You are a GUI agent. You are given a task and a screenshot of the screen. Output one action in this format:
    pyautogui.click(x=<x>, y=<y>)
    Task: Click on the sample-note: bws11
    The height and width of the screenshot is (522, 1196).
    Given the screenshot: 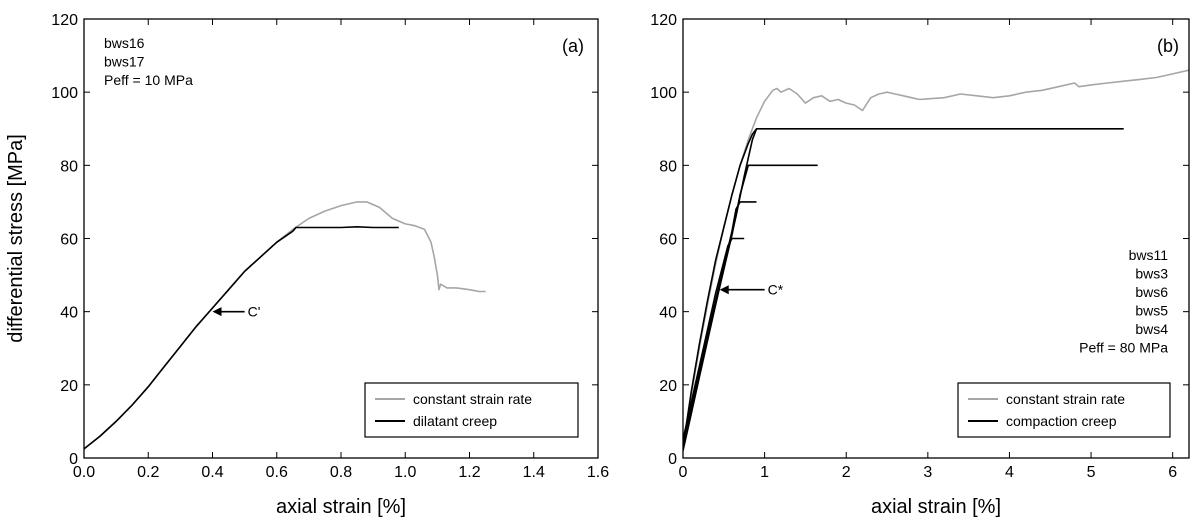 What is the action you would take?
    pyautogui.click(x=1149, y=255)
    